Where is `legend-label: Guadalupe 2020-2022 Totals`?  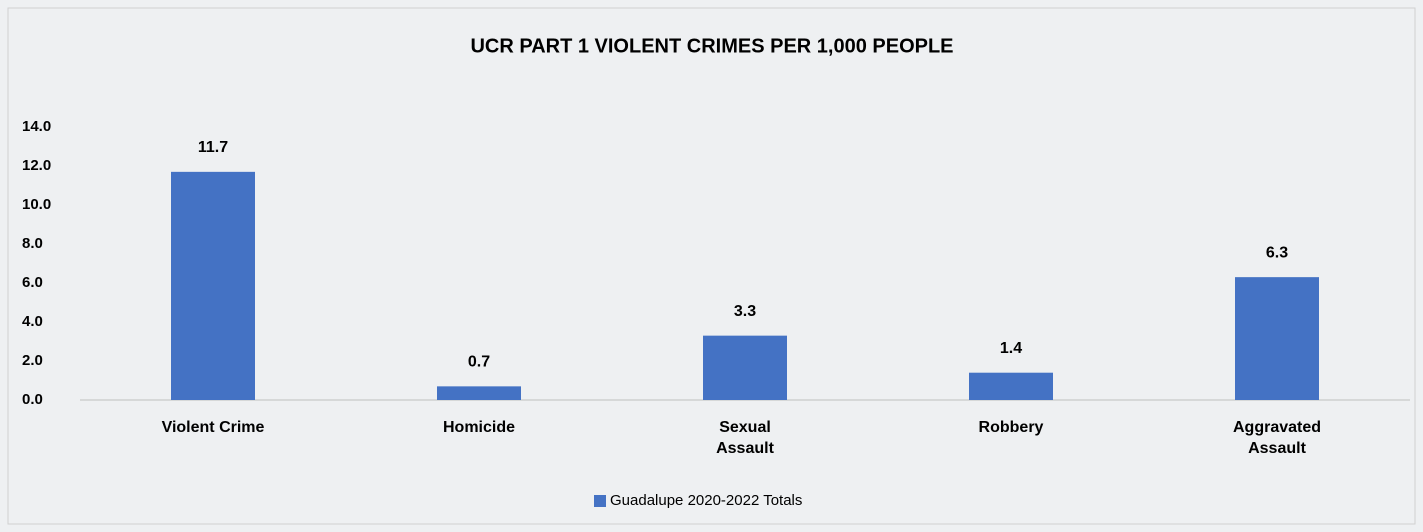 legend-label: Guadalupe 2020-2022 Totals is located at coordinates (706, 500).